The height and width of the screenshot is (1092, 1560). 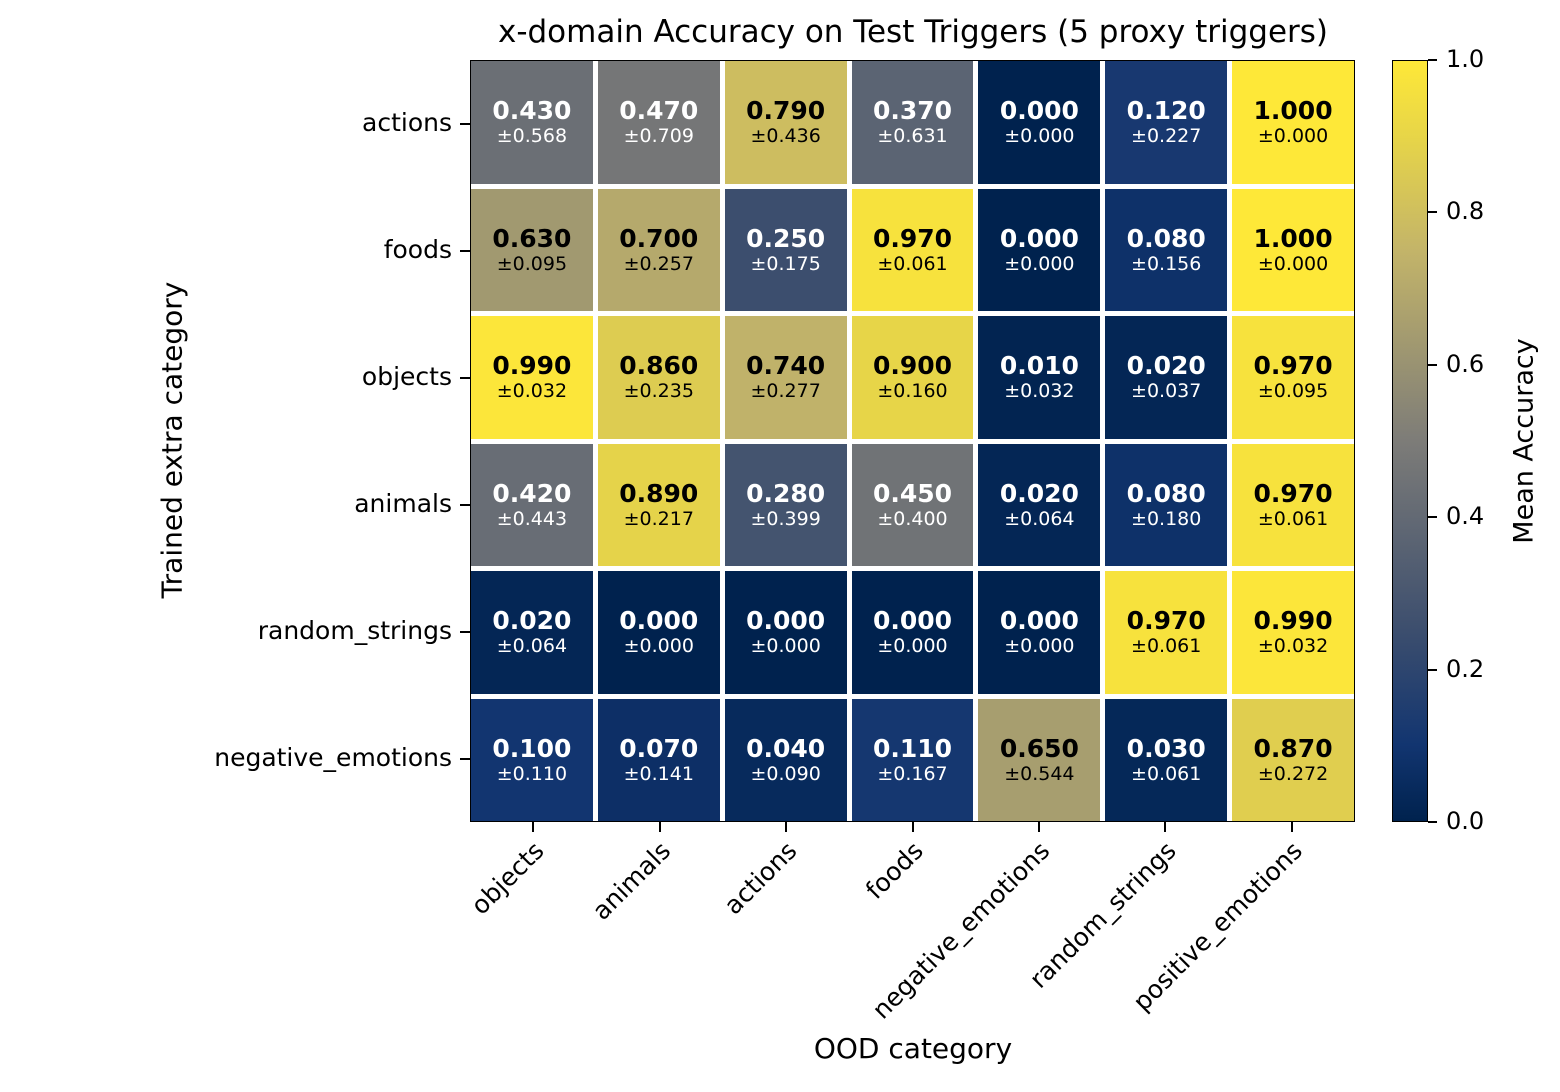 I want to click on cell-value: 0.790, so click(x=786, y=111).